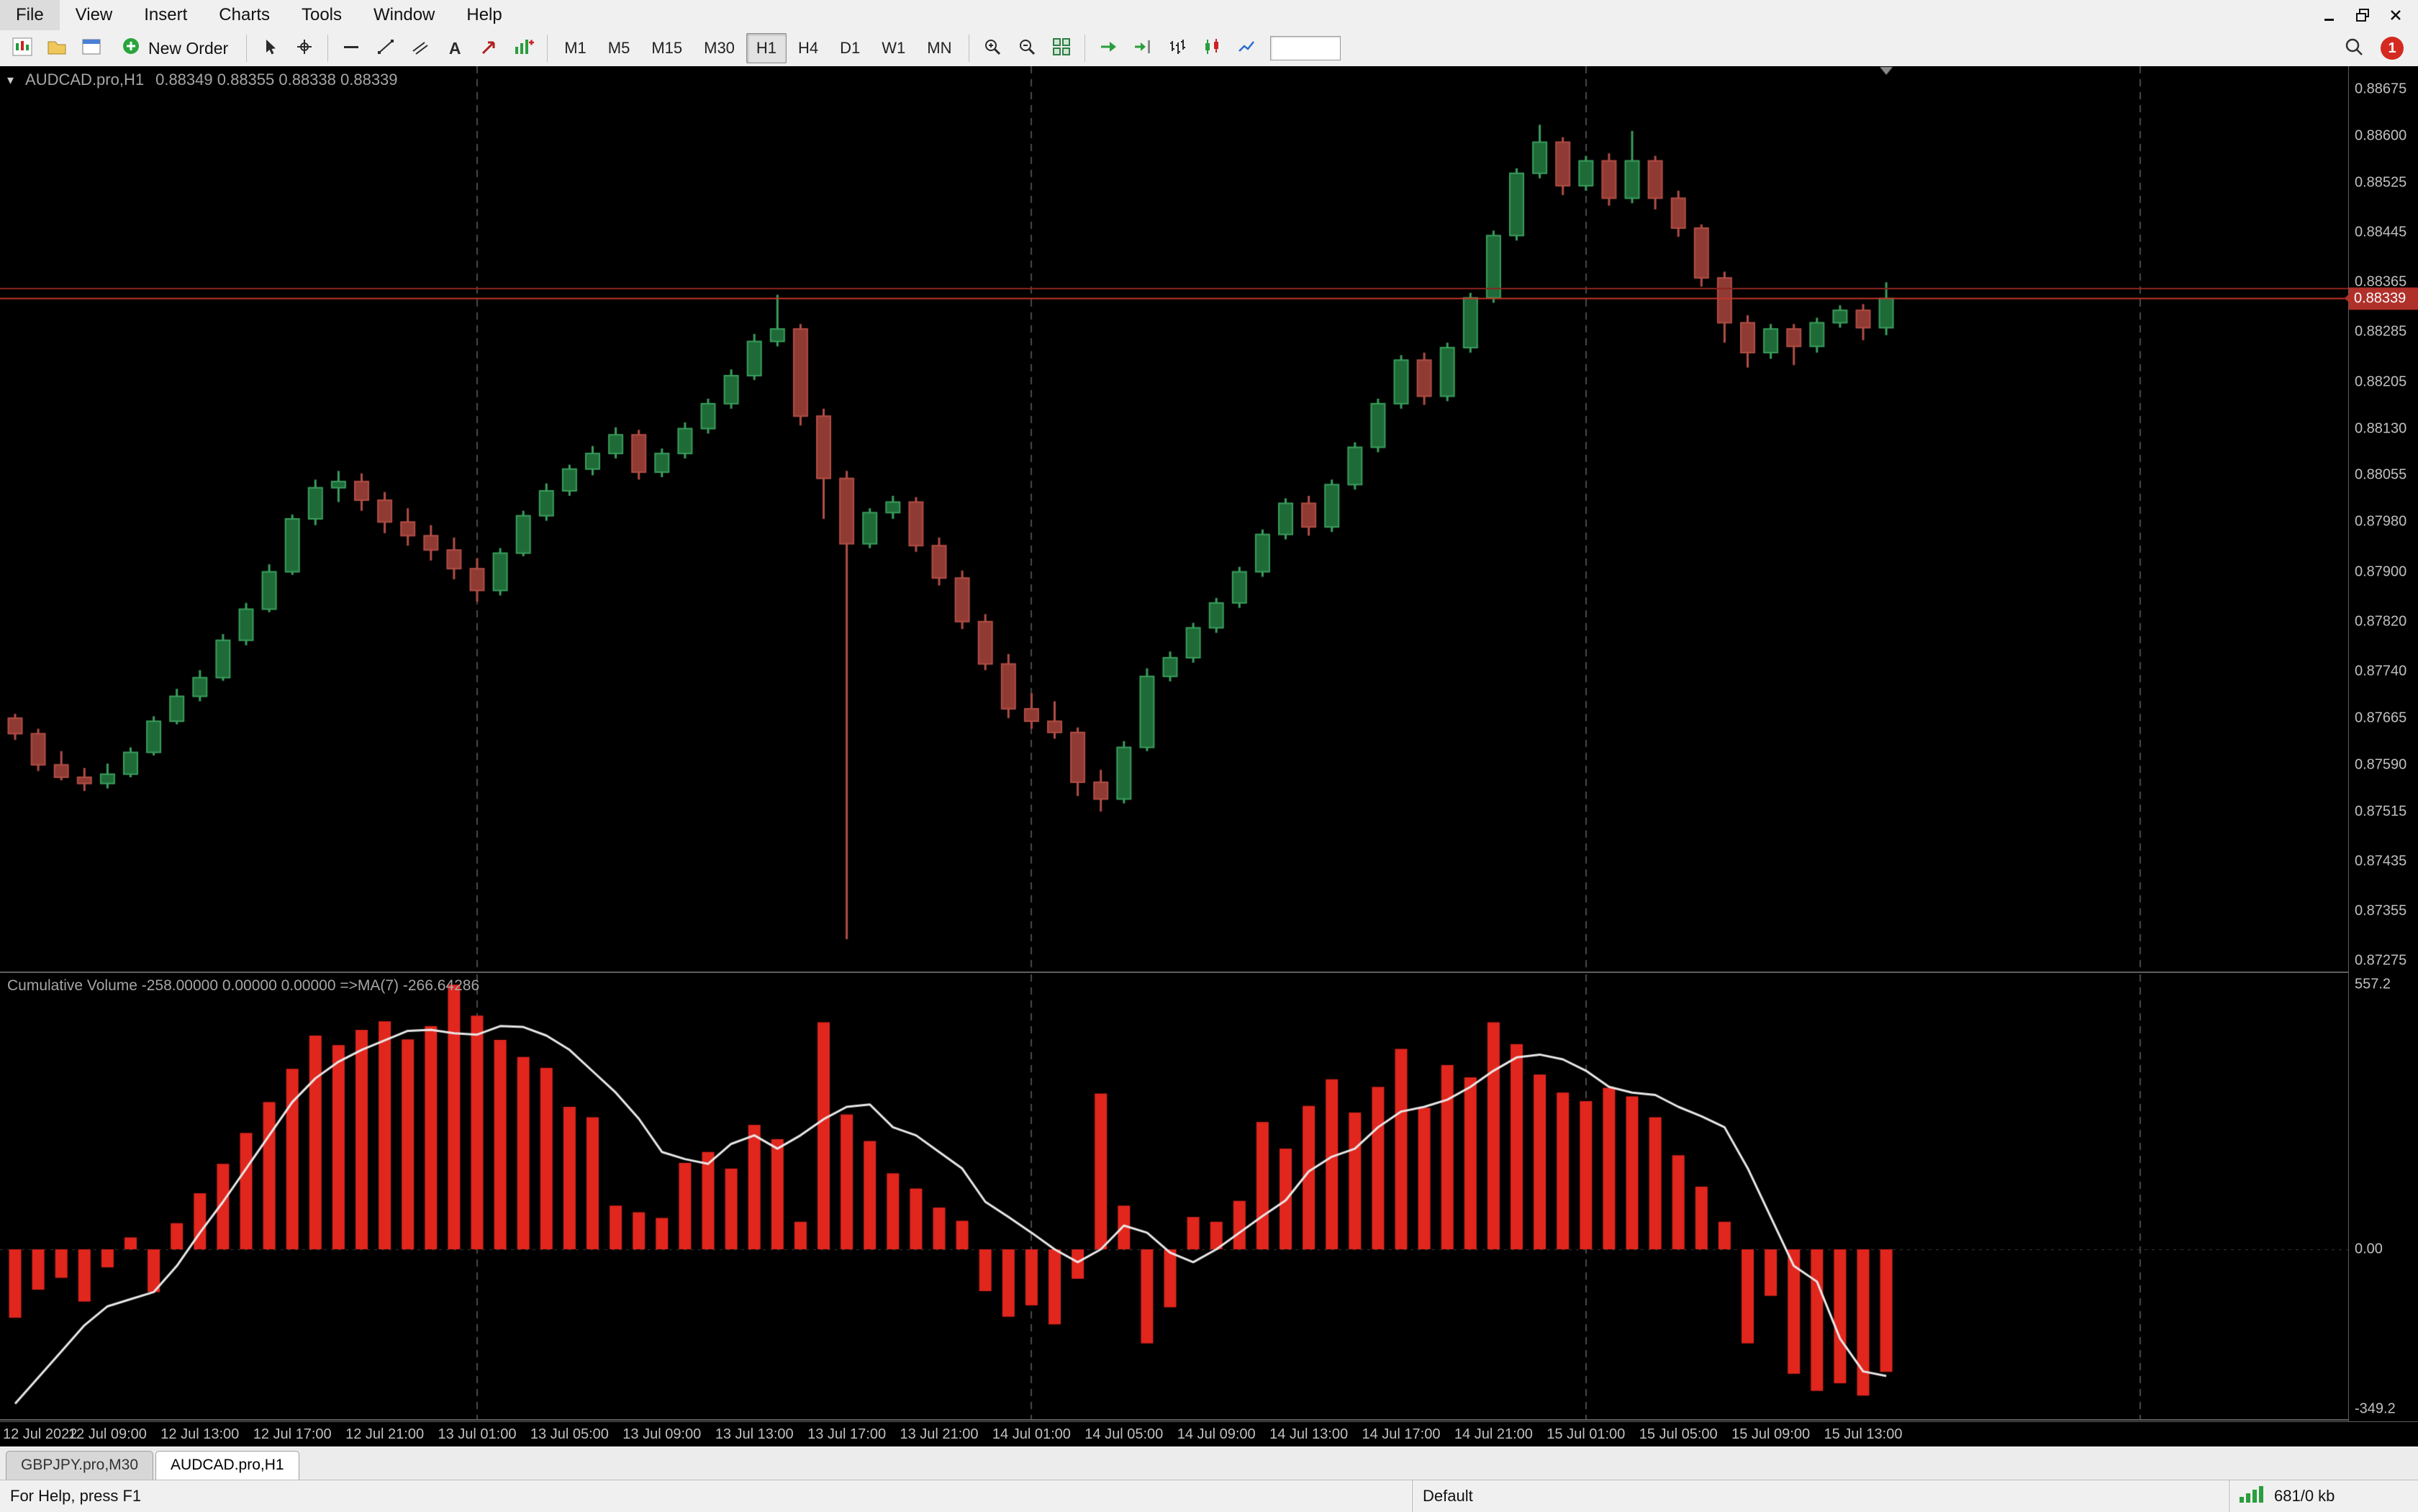  I want to click on horizontal-line-button, so click(351, 48).